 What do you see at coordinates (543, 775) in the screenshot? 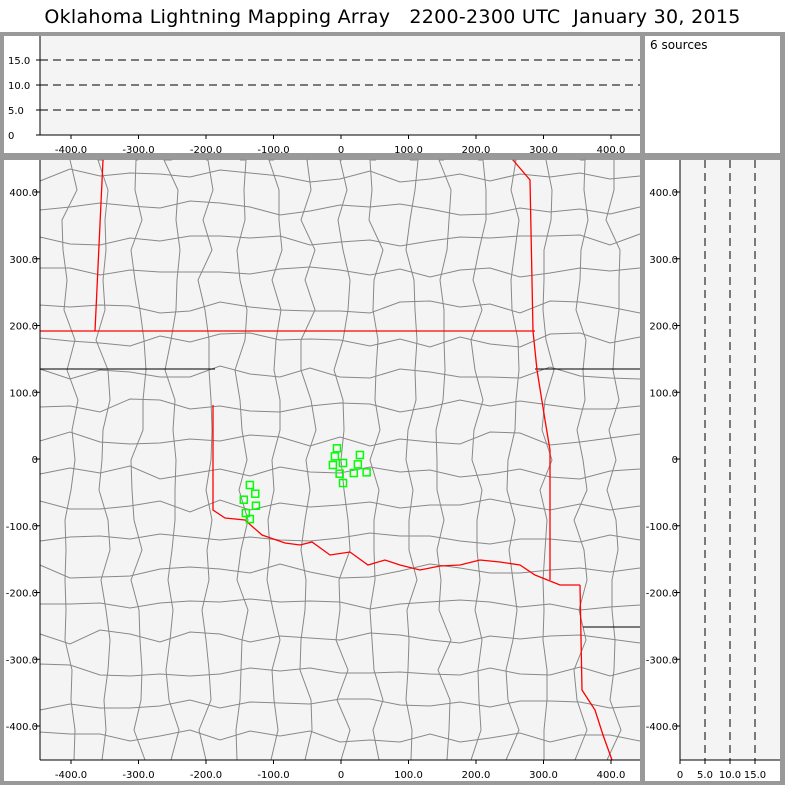
I see `map-x-tick-label: 300.0` at bounding box center [543, 775].